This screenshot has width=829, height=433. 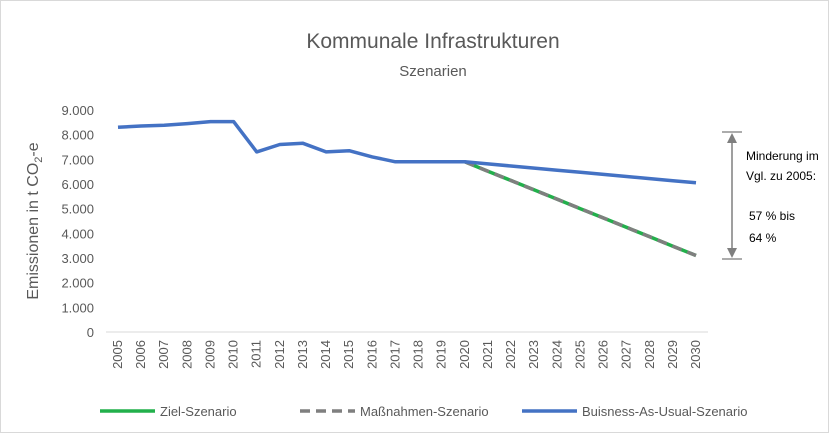 I want to click on x-tick-label: 2024, so click(x=556, y=354).